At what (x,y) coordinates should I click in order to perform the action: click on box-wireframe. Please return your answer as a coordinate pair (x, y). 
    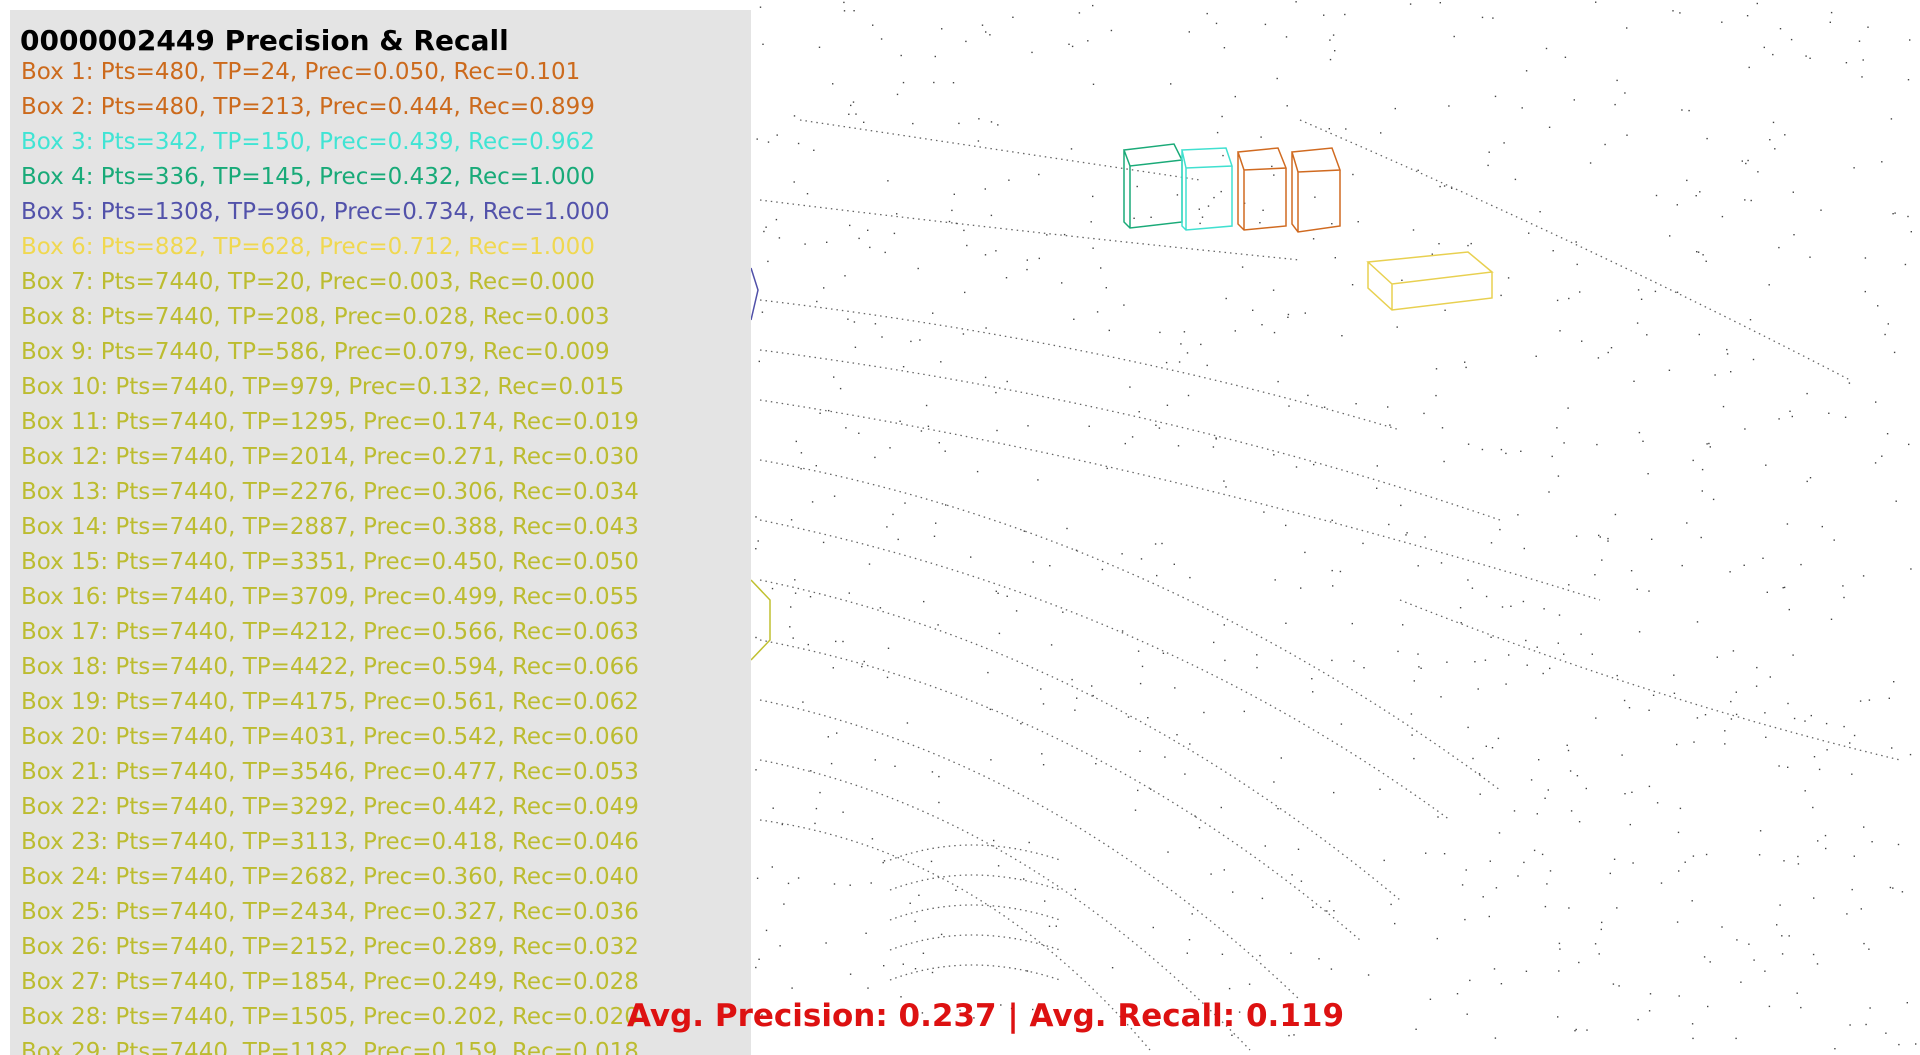
    Looking at the image, I should click on (1316, 190).